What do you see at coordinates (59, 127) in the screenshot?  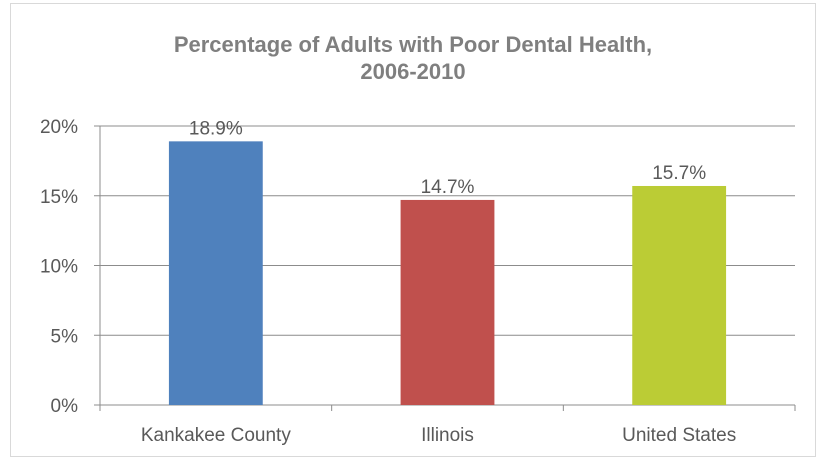 I see `y-tick-label: 20%` at bounding box center [59, 127].